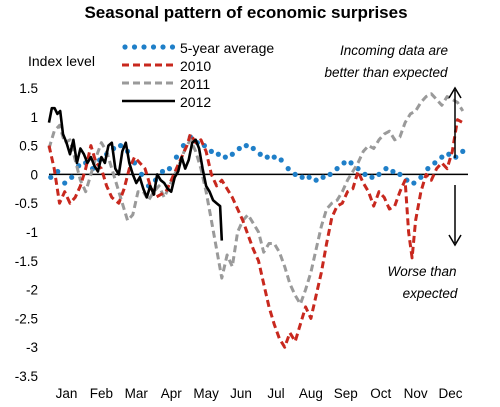  I want to click on y-axis-label: Index level, so click(61, 61).